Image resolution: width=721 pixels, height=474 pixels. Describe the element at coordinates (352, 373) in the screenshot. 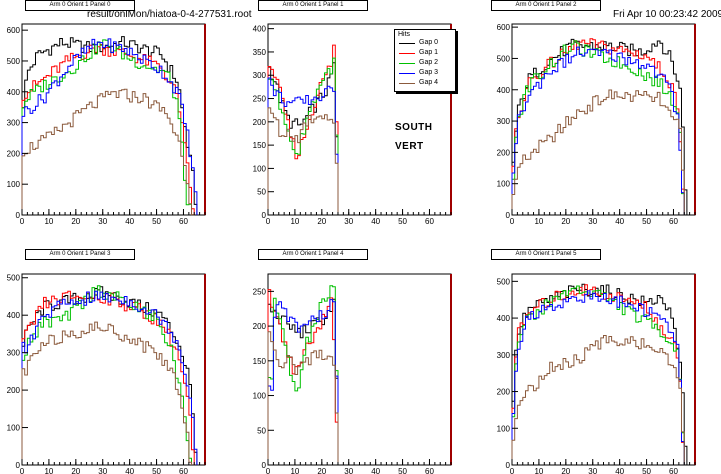

I see `histogram-panel-4: 0 10 20 30 40 50 60 0 50 100 150 200 250` at that location.